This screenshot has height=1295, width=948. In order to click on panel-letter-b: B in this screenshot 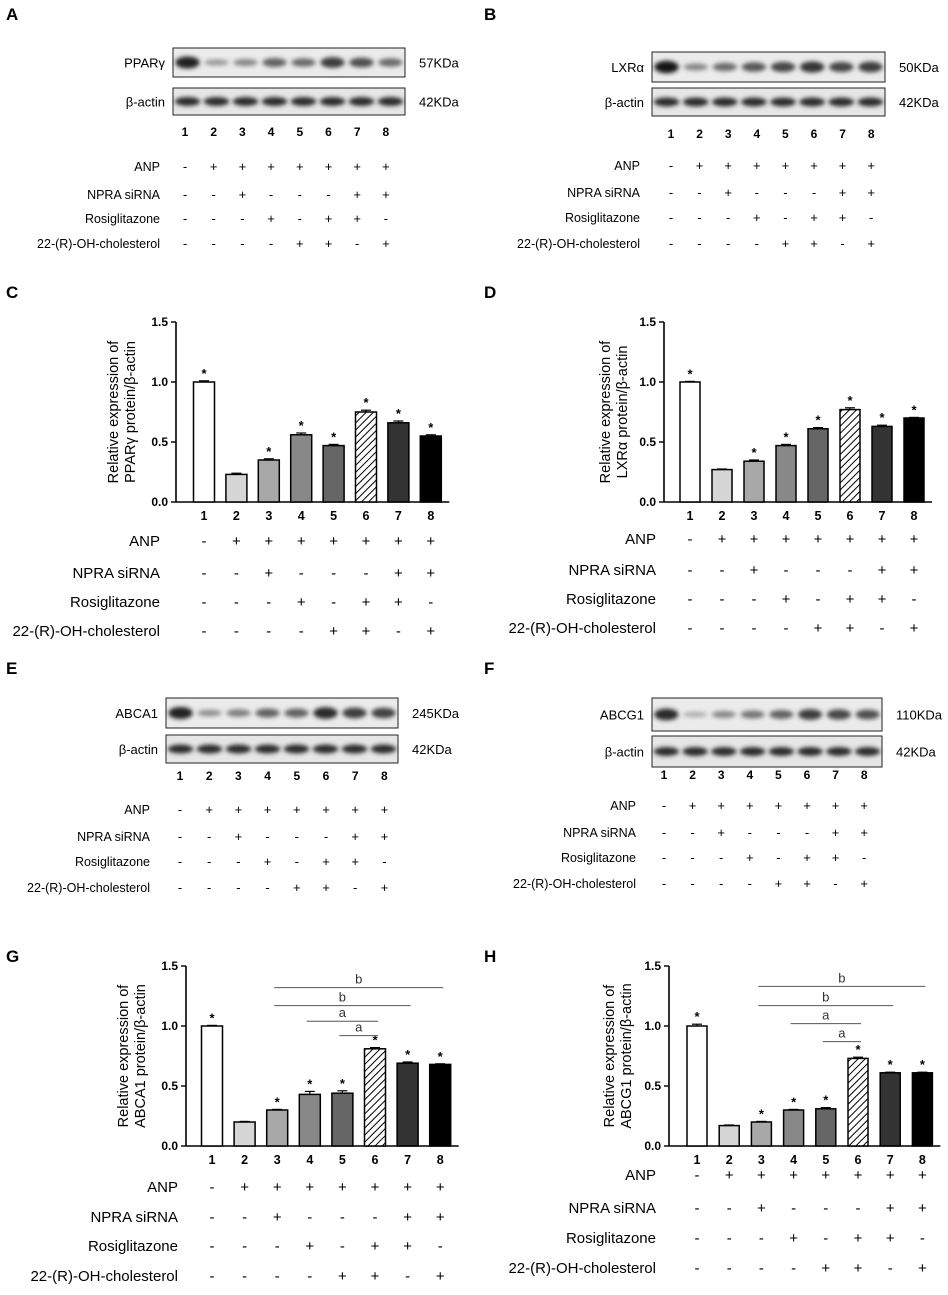, I will do `click(490, 14)`.